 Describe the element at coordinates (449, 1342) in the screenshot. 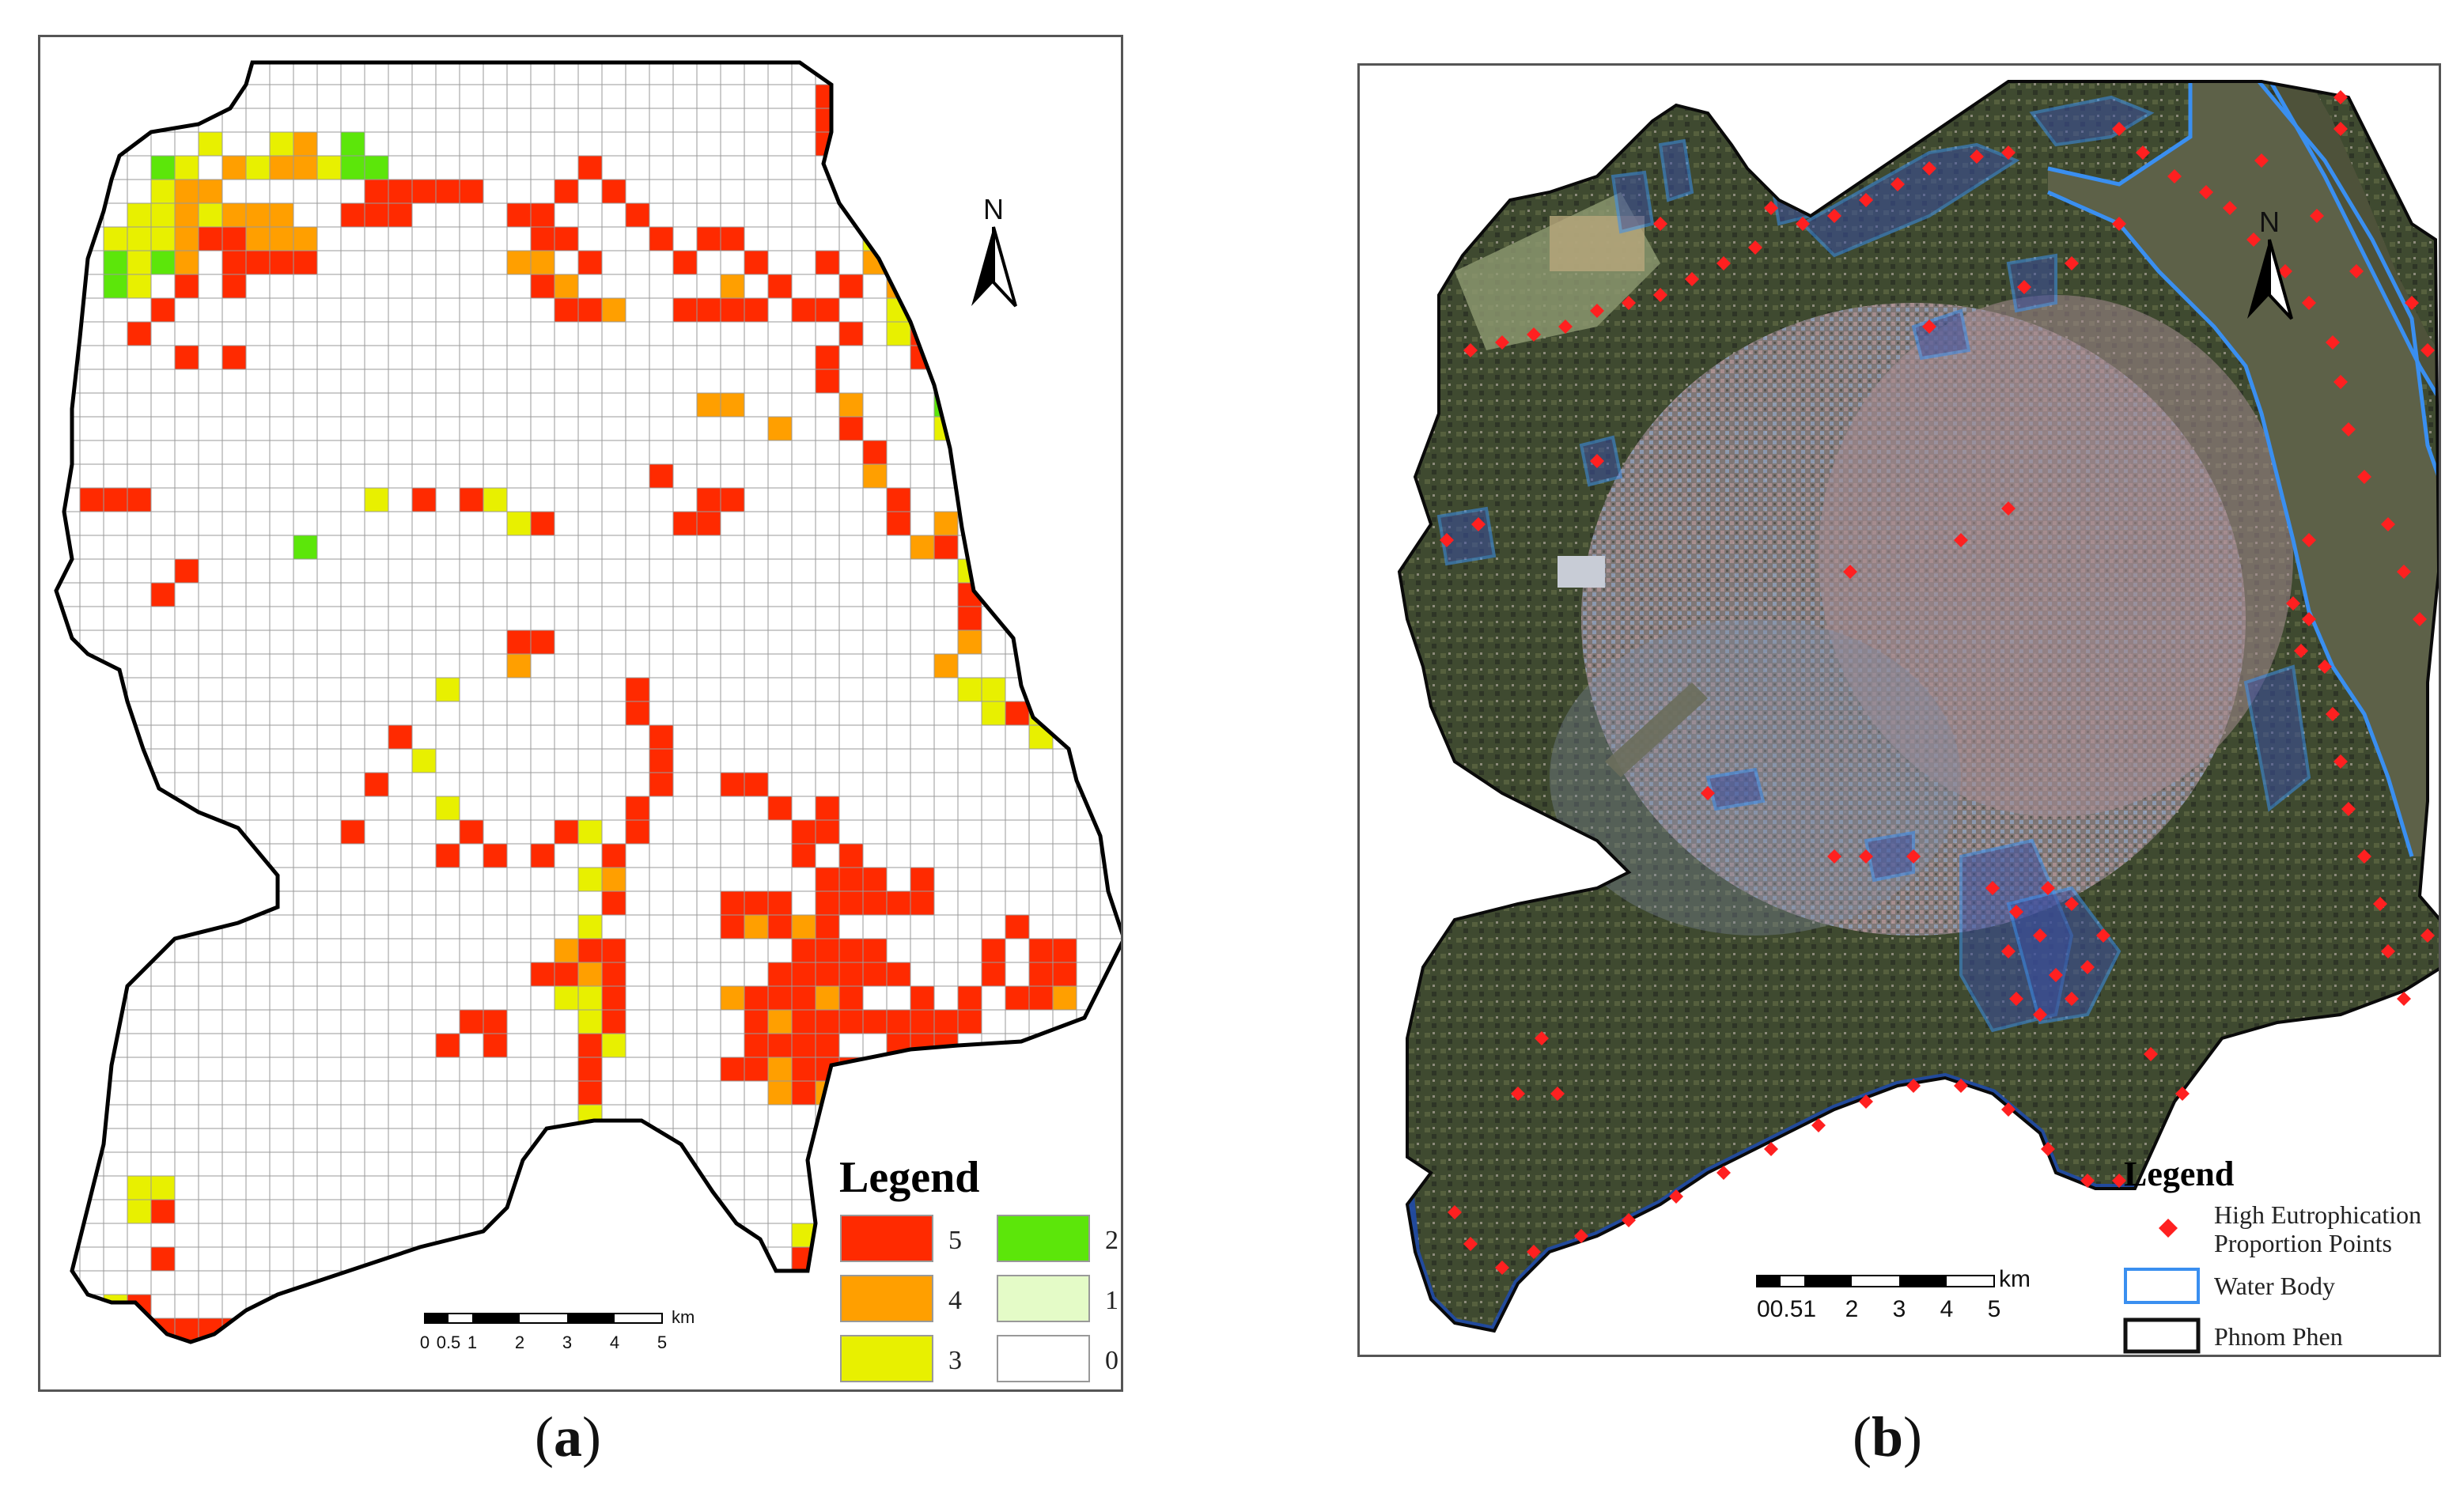

I see `scale-tick-label: 0.5` at that location.